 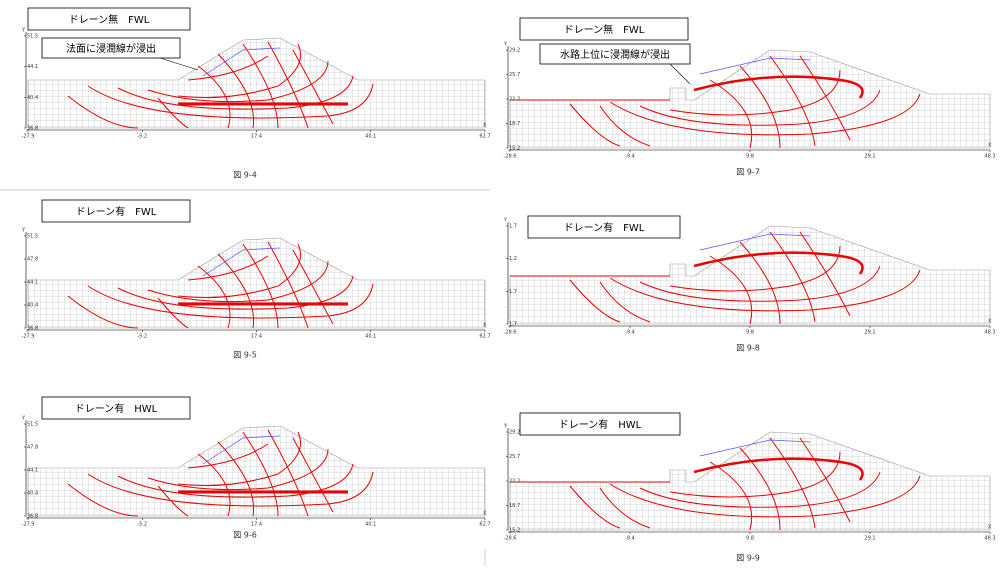 What do you see at coordinates (748, 558) in the screenshot?
I see `figure-caption: 図 9-9` at bounding box center [748, 558].